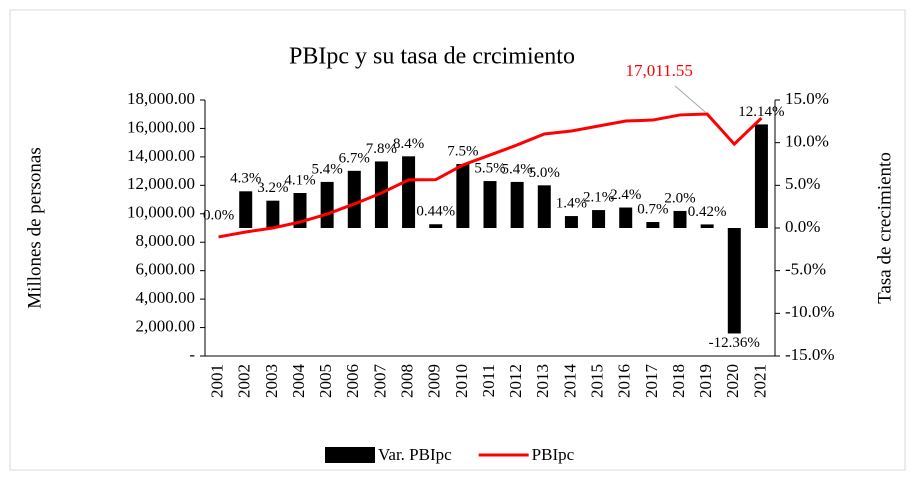 This screenshot has width=916, height=481. Describe the element at coordinates (166, 240) in the screenshot. I see `y-tick-label: 8,000.00` at that location.